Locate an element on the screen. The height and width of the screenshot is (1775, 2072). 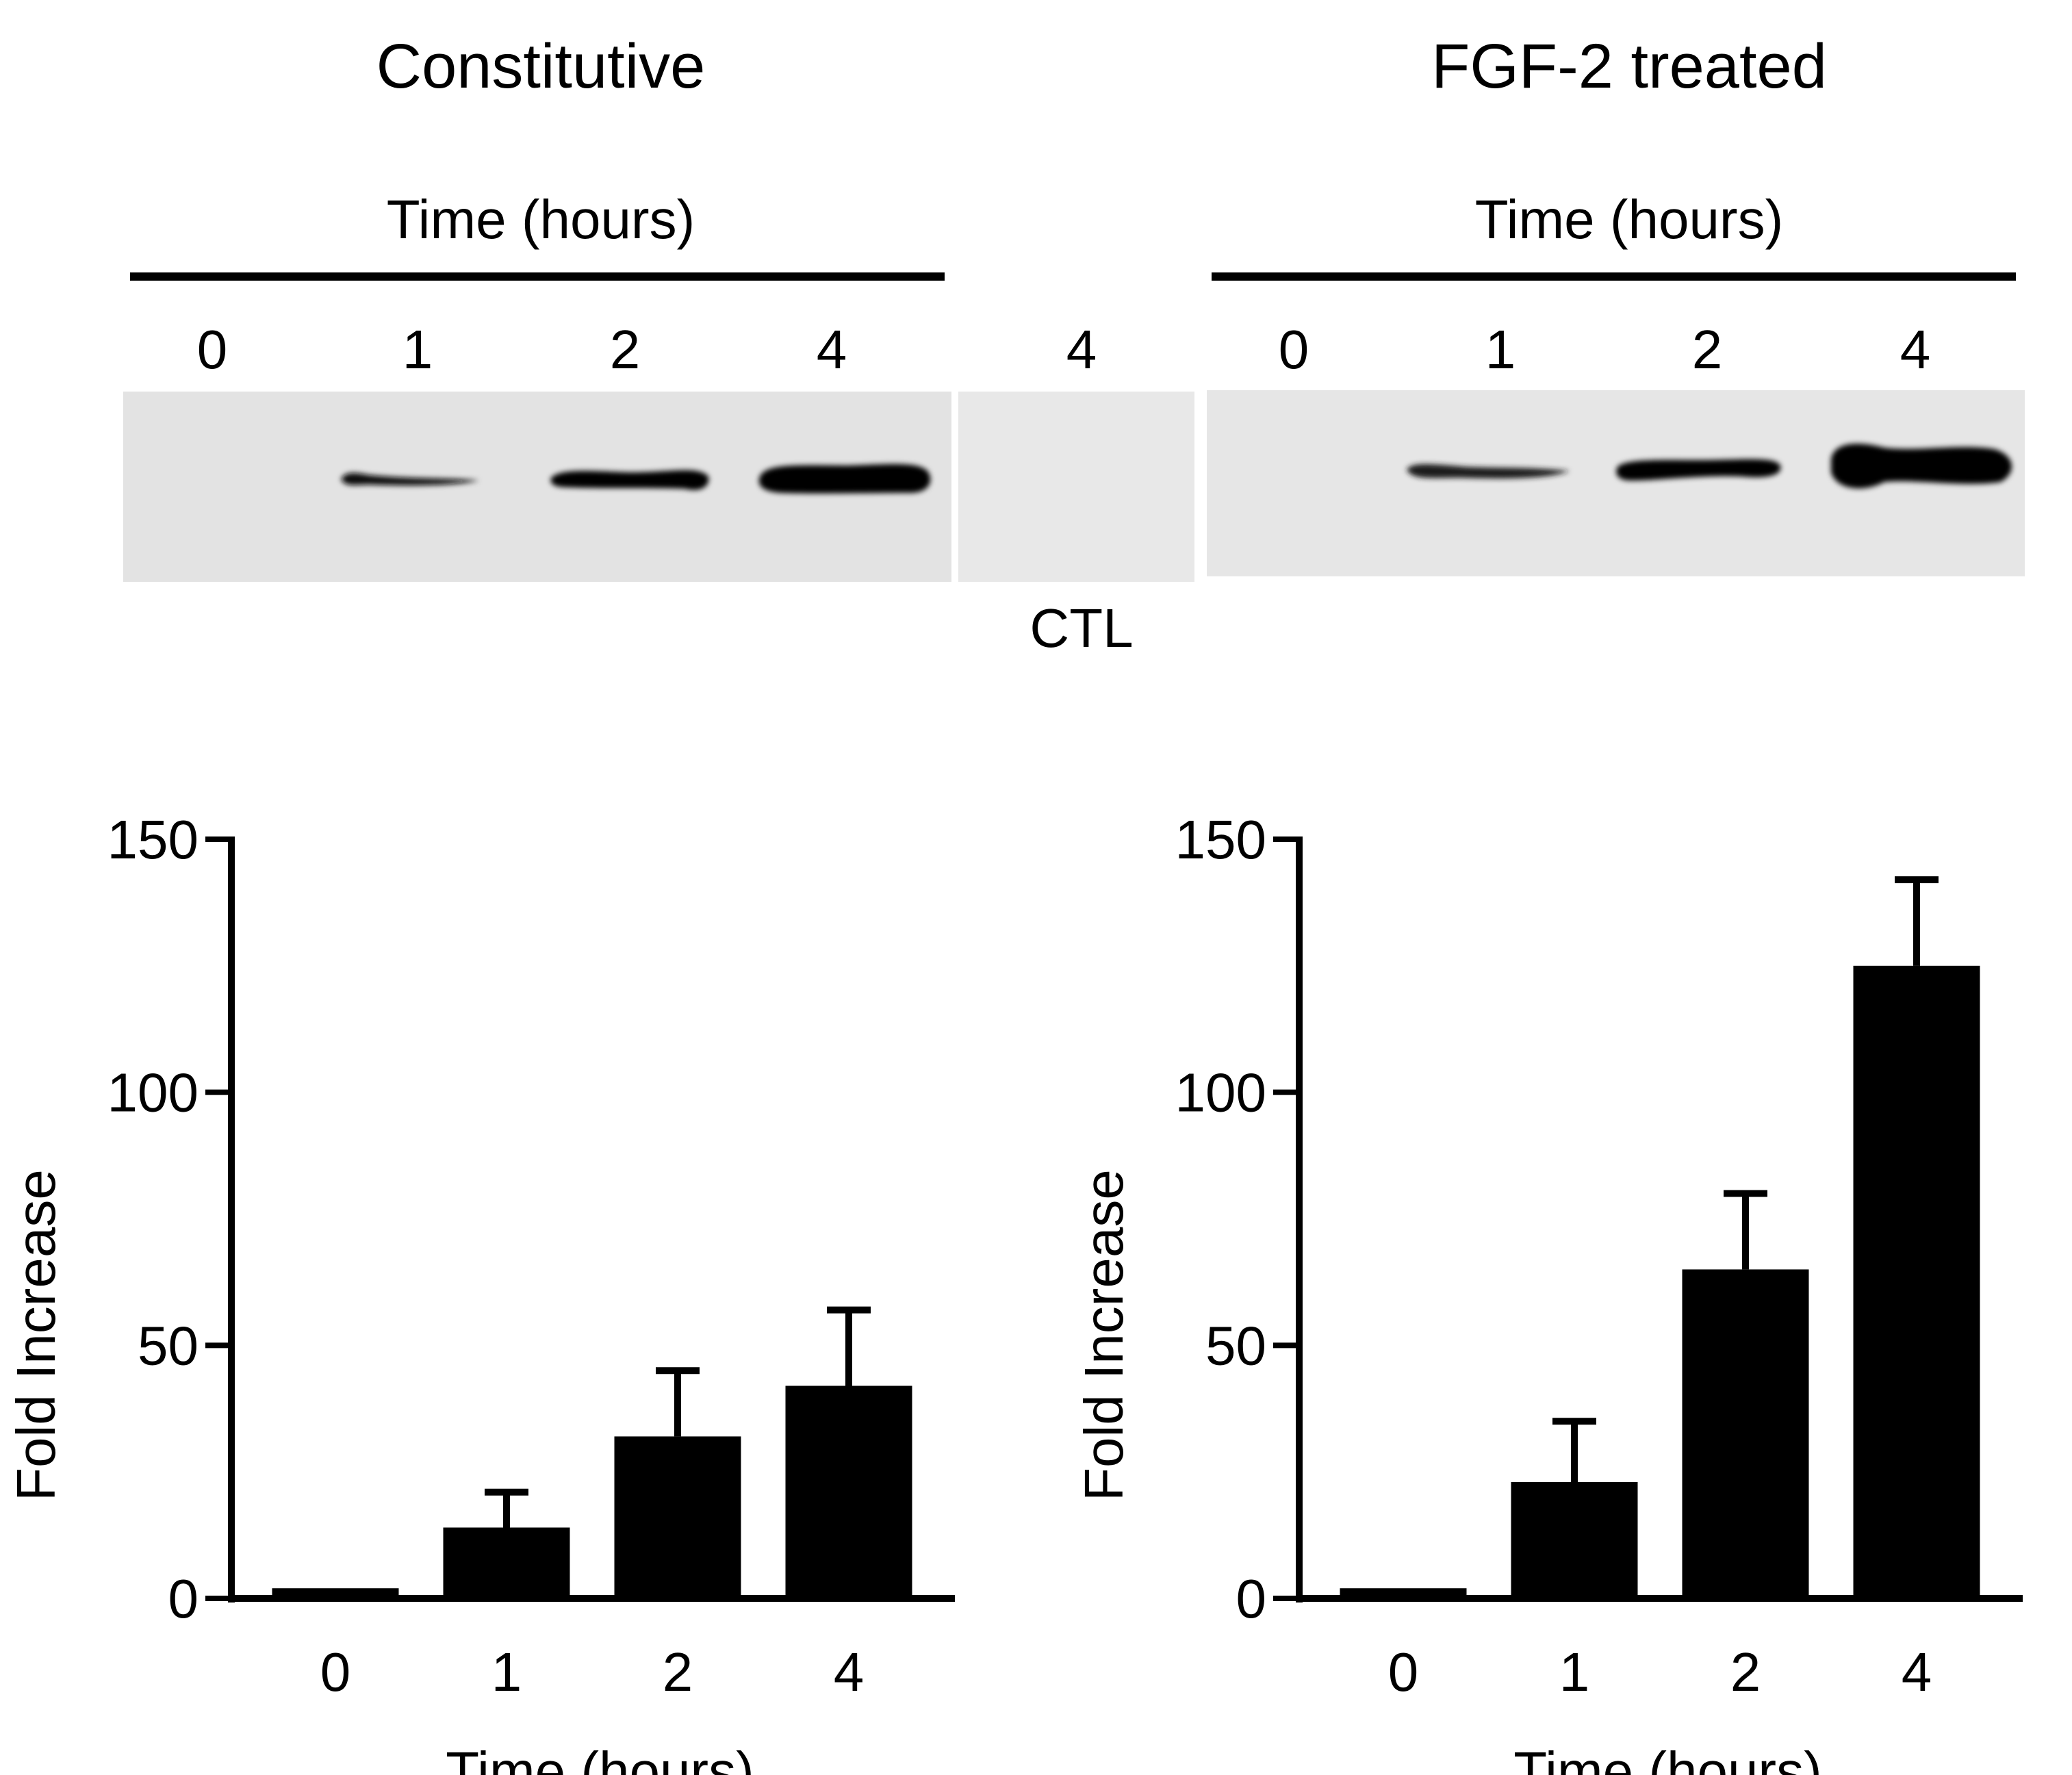
left-blot-time-label: Time (hours) is located at coordinates (540, 220).